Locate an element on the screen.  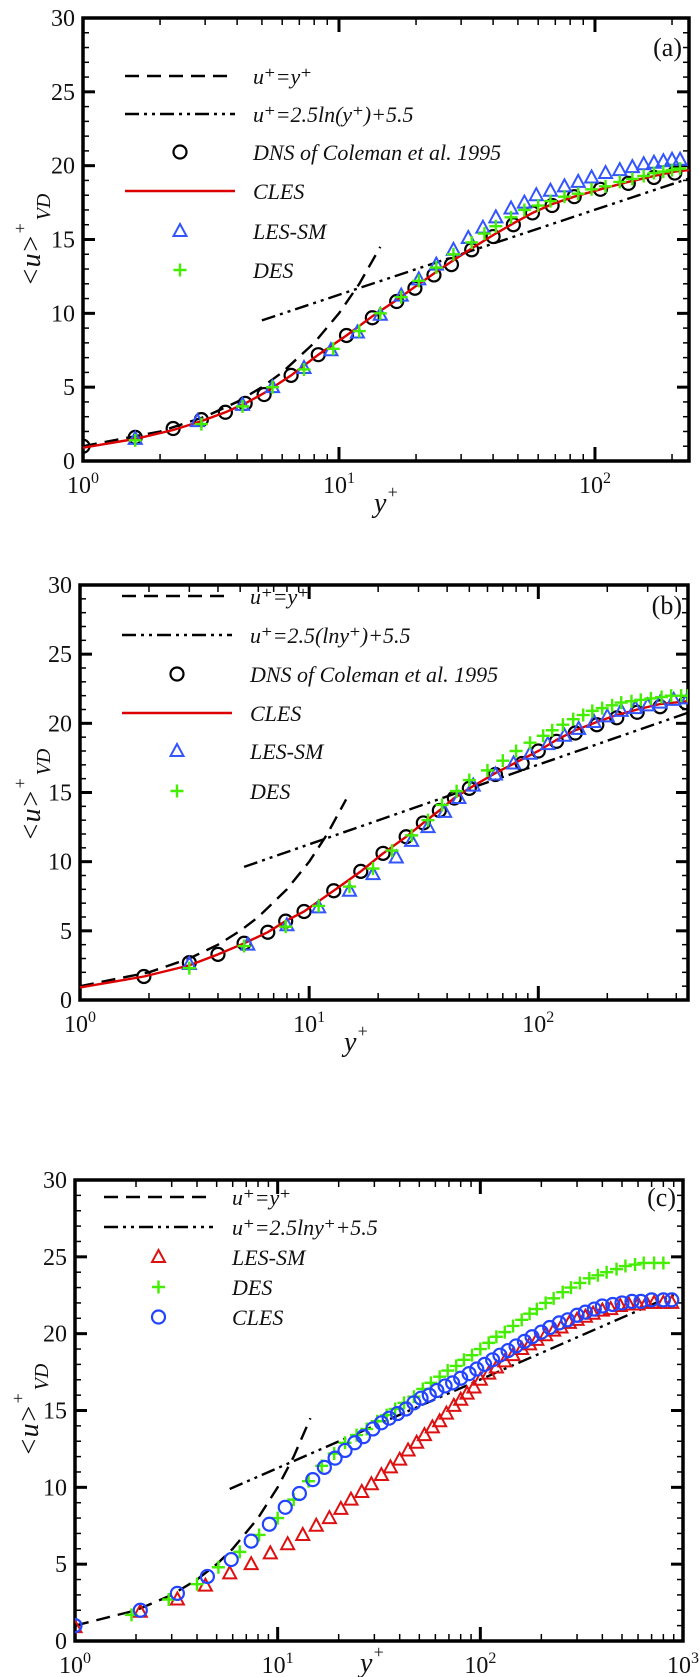
x-tick-exponent: 1 is located at coordinates (351, 478).